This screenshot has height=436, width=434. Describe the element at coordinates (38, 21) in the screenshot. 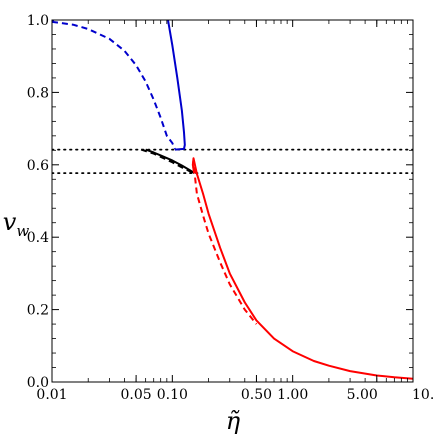

I see `y-tick-label-5: 1.0` at that location.